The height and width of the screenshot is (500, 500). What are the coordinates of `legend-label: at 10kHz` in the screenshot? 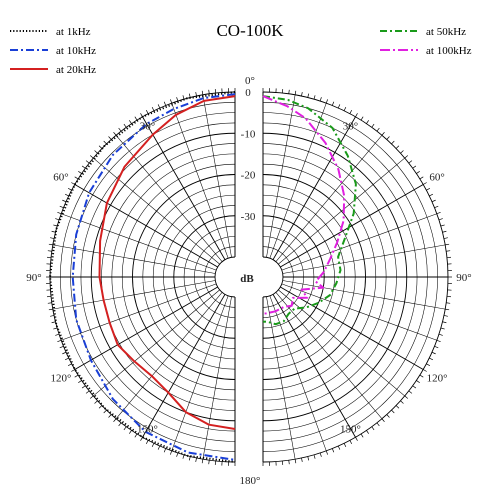 It's located at (76, 51).